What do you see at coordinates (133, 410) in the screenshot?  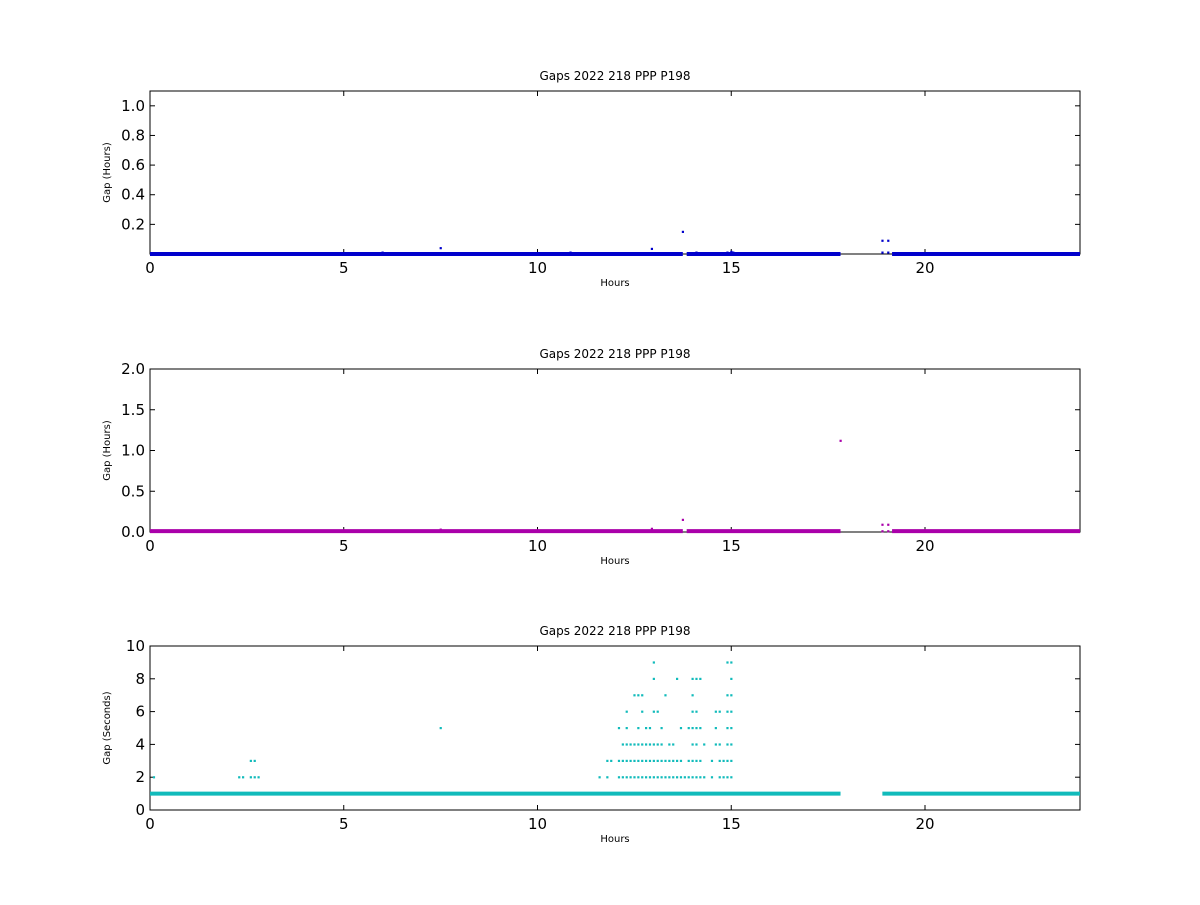 I see `y-tick-label: 1.5` at bounding box center [133, 410].